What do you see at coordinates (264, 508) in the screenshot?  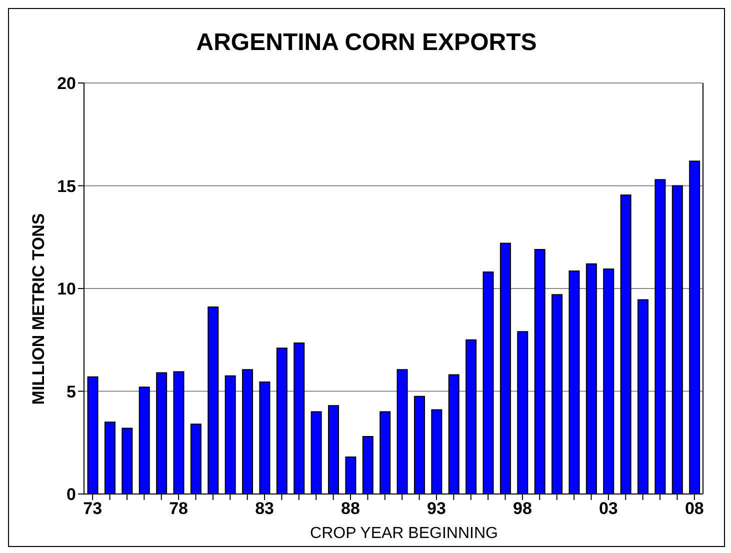 I see `x-tick-label: 83` at bounding box center [264, 508].